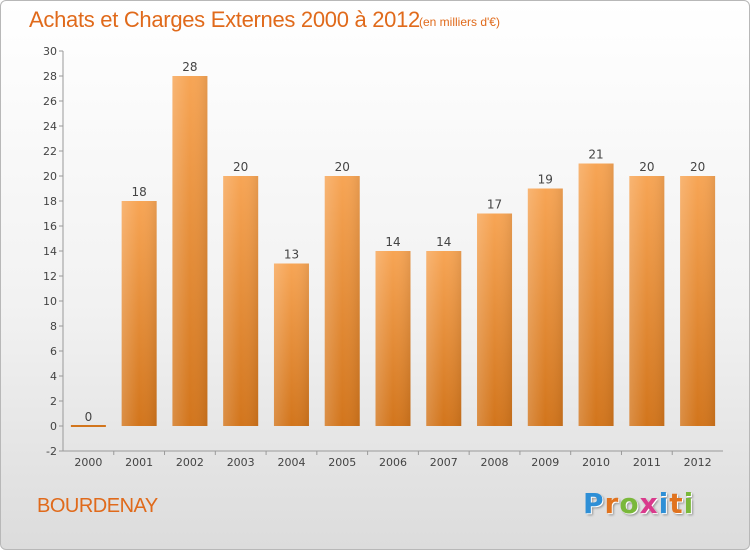 This screenshot has width=750, height=550. Describe the element at coordinates (139, 192) in the screenshot. I see `data-label: 18` at that location.